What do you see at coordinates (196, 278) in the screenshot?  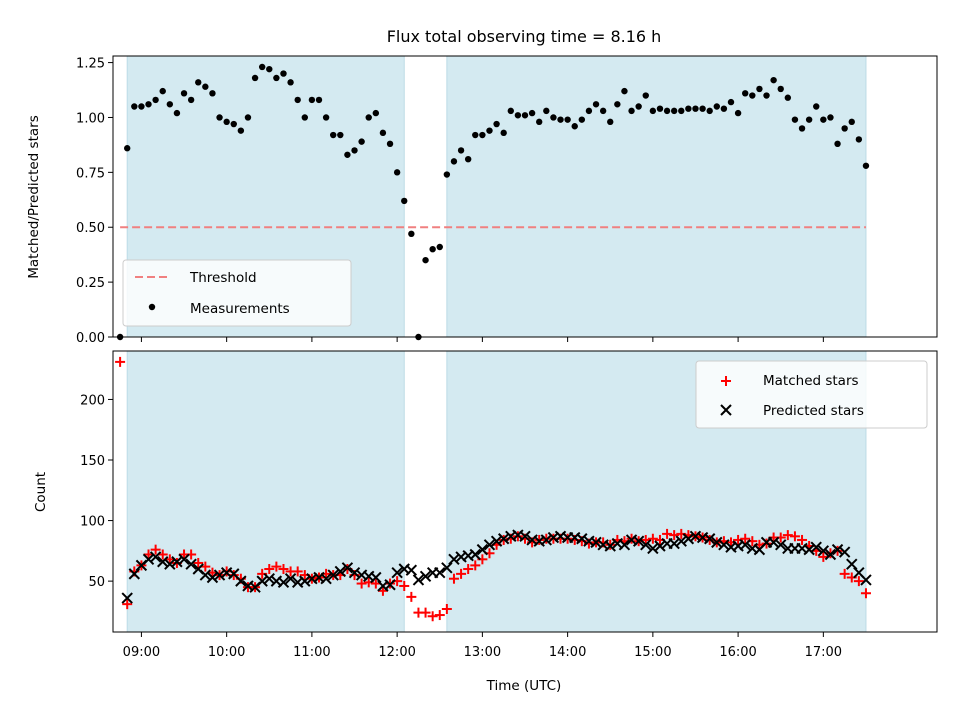 I see `legend-entry-threshold: Threshold` at bounding box center [196, 278].